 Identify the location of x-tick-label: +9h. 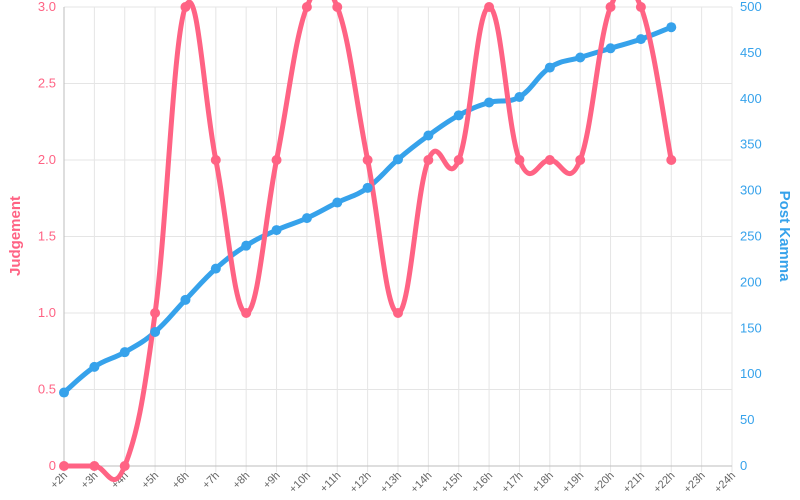
(272, 481).